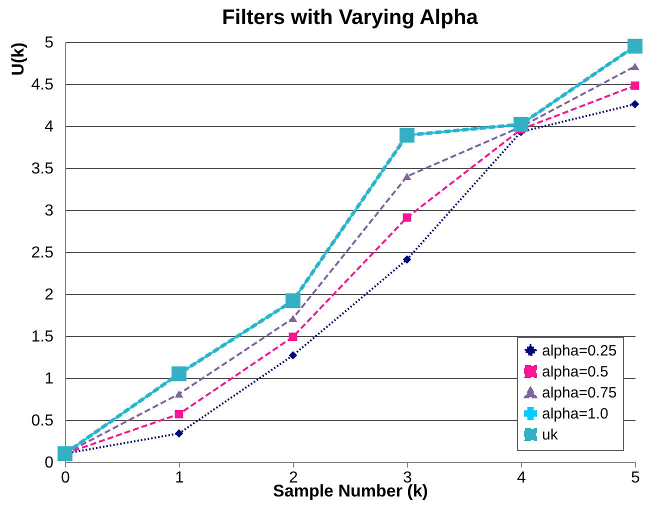 This screenshot has height=517, width=651. What do you see at coordinates (575, 414) in the screenshot?
I see `legend-label: alpha=1.0` at bounding box center [575, 414].